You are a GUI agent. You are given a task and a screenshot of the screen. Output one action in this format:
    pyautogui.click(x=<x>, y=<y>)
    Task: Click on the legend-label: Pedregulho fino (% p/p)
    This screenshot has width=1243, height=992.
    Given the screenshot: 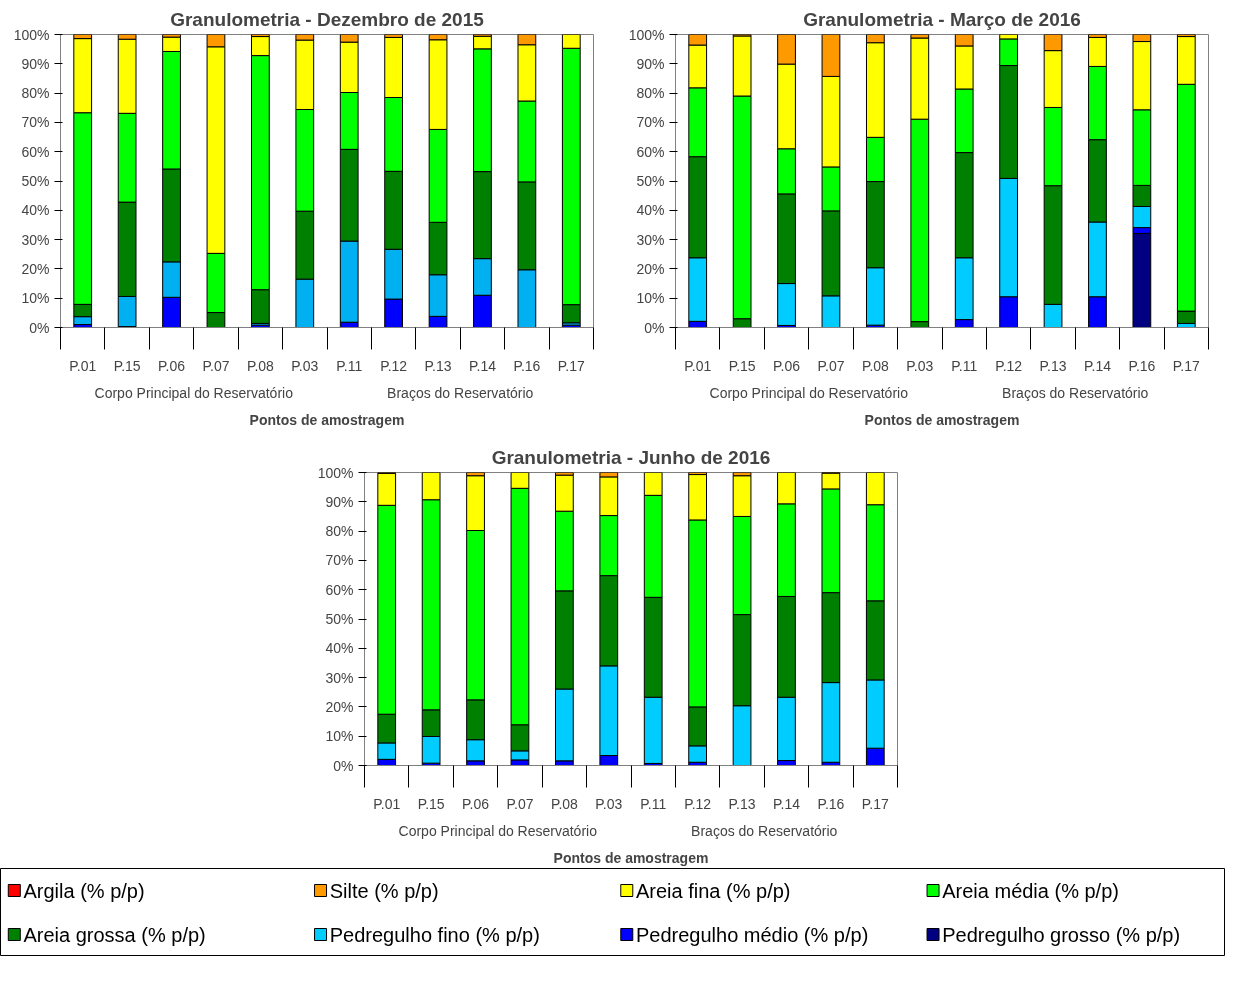 What is the action you would take?
    pyautogui.click(x=434, y=934)
    